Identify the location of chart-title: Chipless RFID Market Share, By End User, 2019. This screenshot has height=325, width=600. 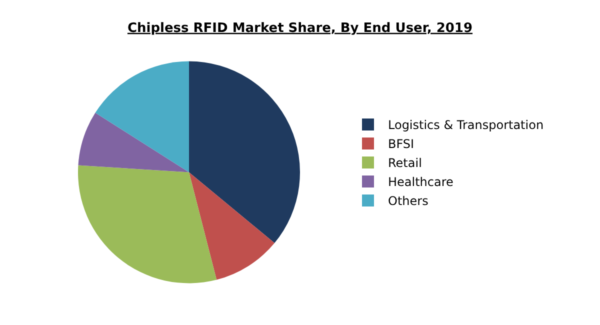
(300, 28).